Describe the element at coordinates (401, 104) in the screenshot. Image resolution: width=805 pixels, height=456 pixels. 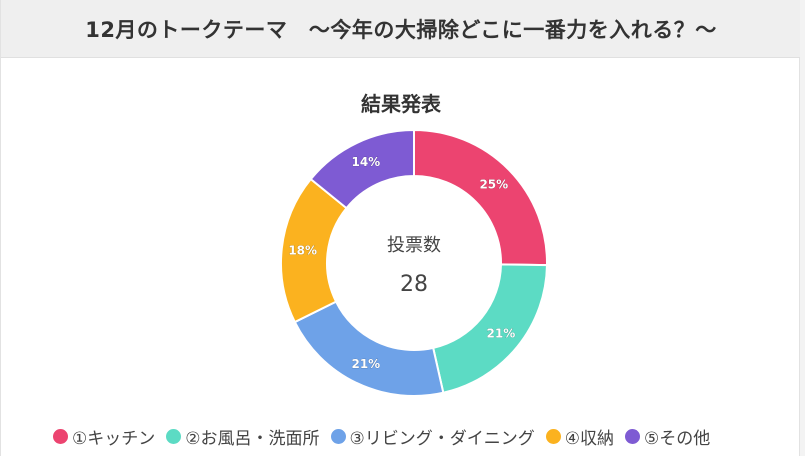
I see `chart-title: 結果発表` at that location.